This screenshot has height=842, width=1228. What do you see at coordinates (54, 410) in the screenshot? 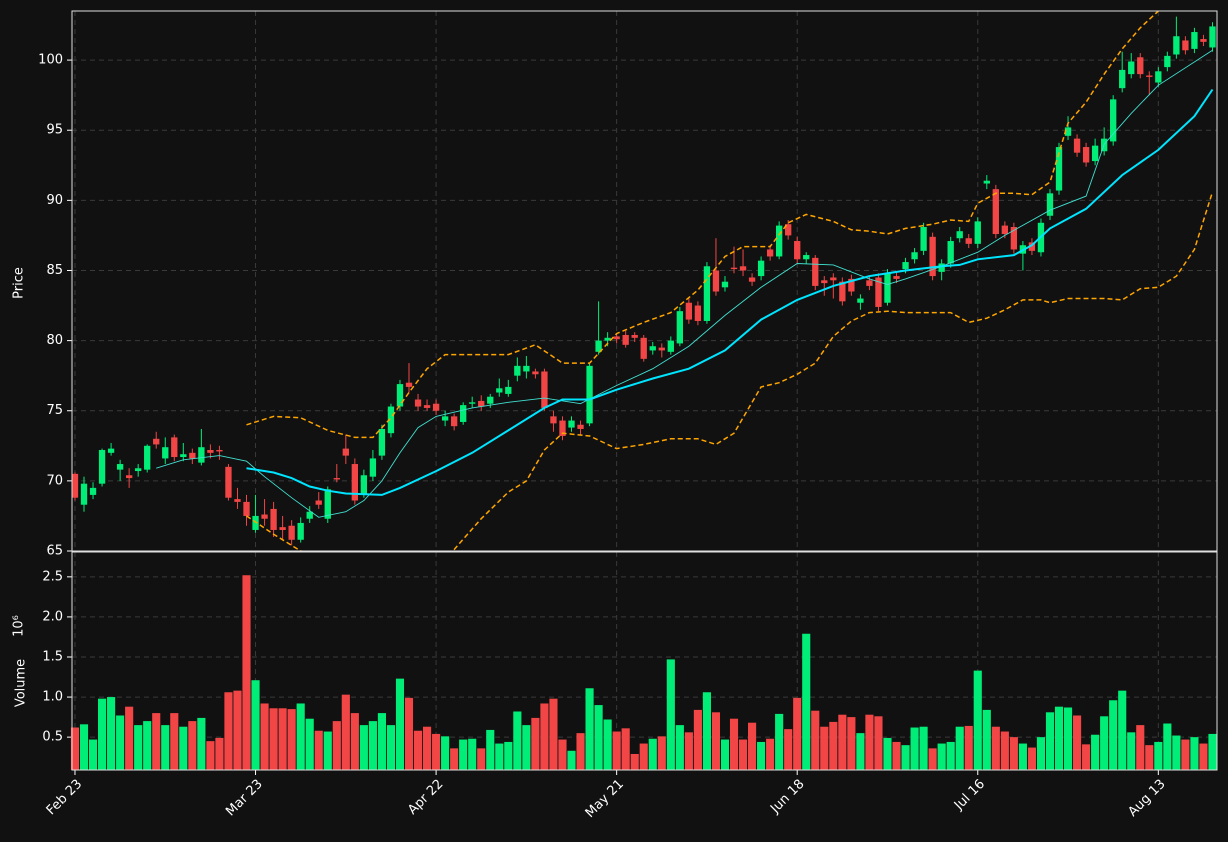
I see `y-tick-label: 75` at bounding box center [54, 410].